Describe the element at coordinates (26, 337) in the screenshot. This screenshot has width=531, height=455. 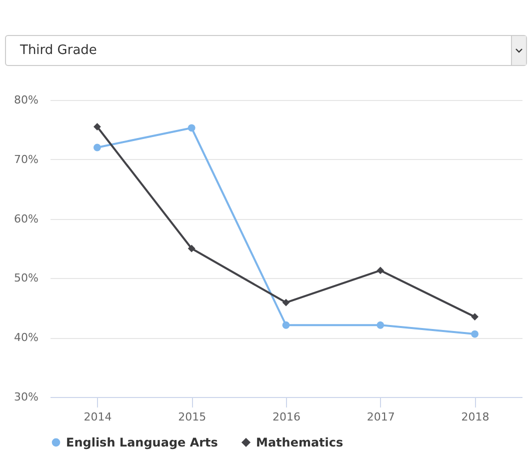
I see `y-tick-label: 40%` at that location.